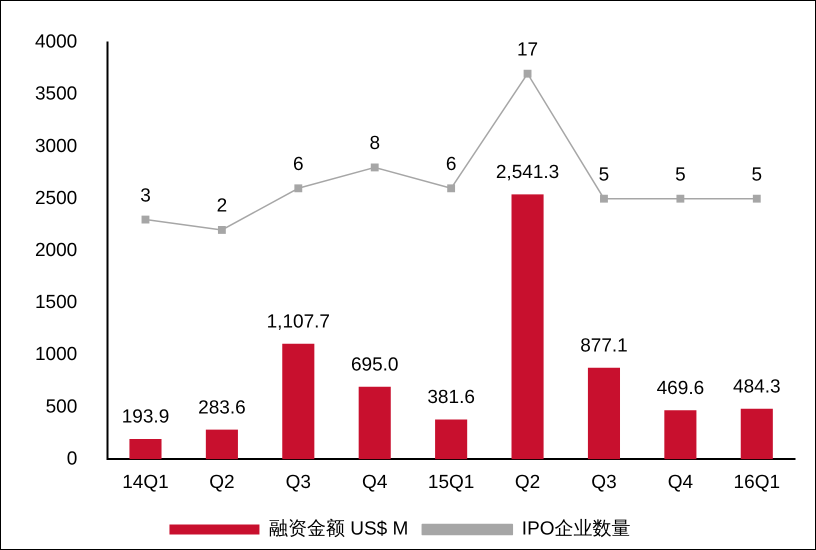 This screenshot has height=550, width=816. What do you see at coordinates (576, 529) in the screenshot?
I see `legend-label: IPO企业数量` at bounding box center [576, 529].